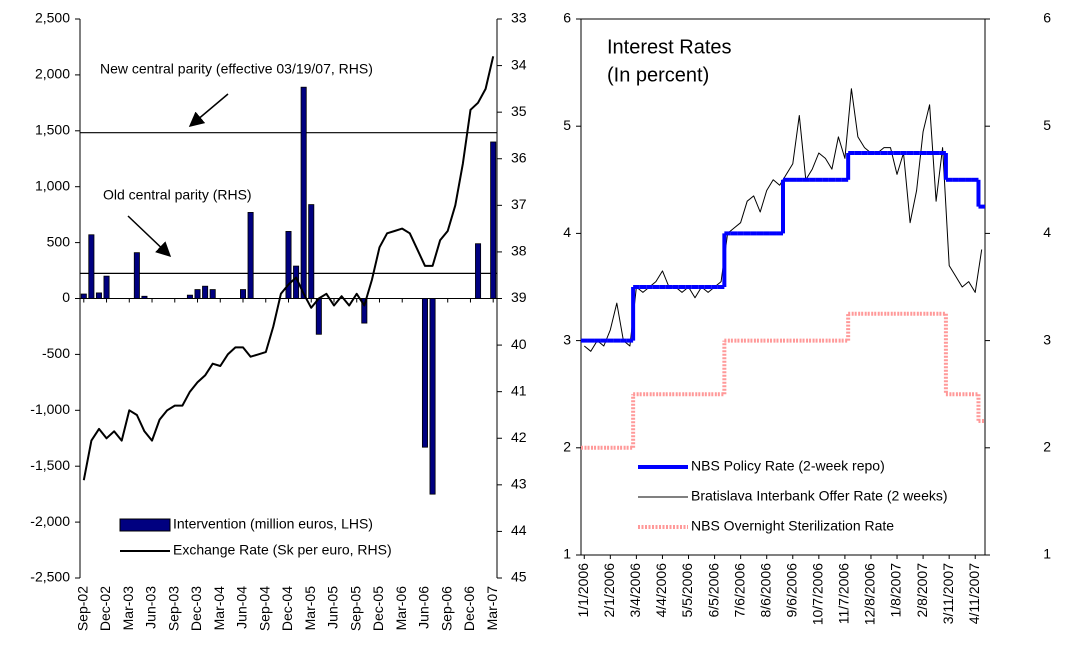  What do you see at coordinates (424, 607) in the screenshot?
I see `x-tick-label: Jun-06` at bounding box center [424, 607].